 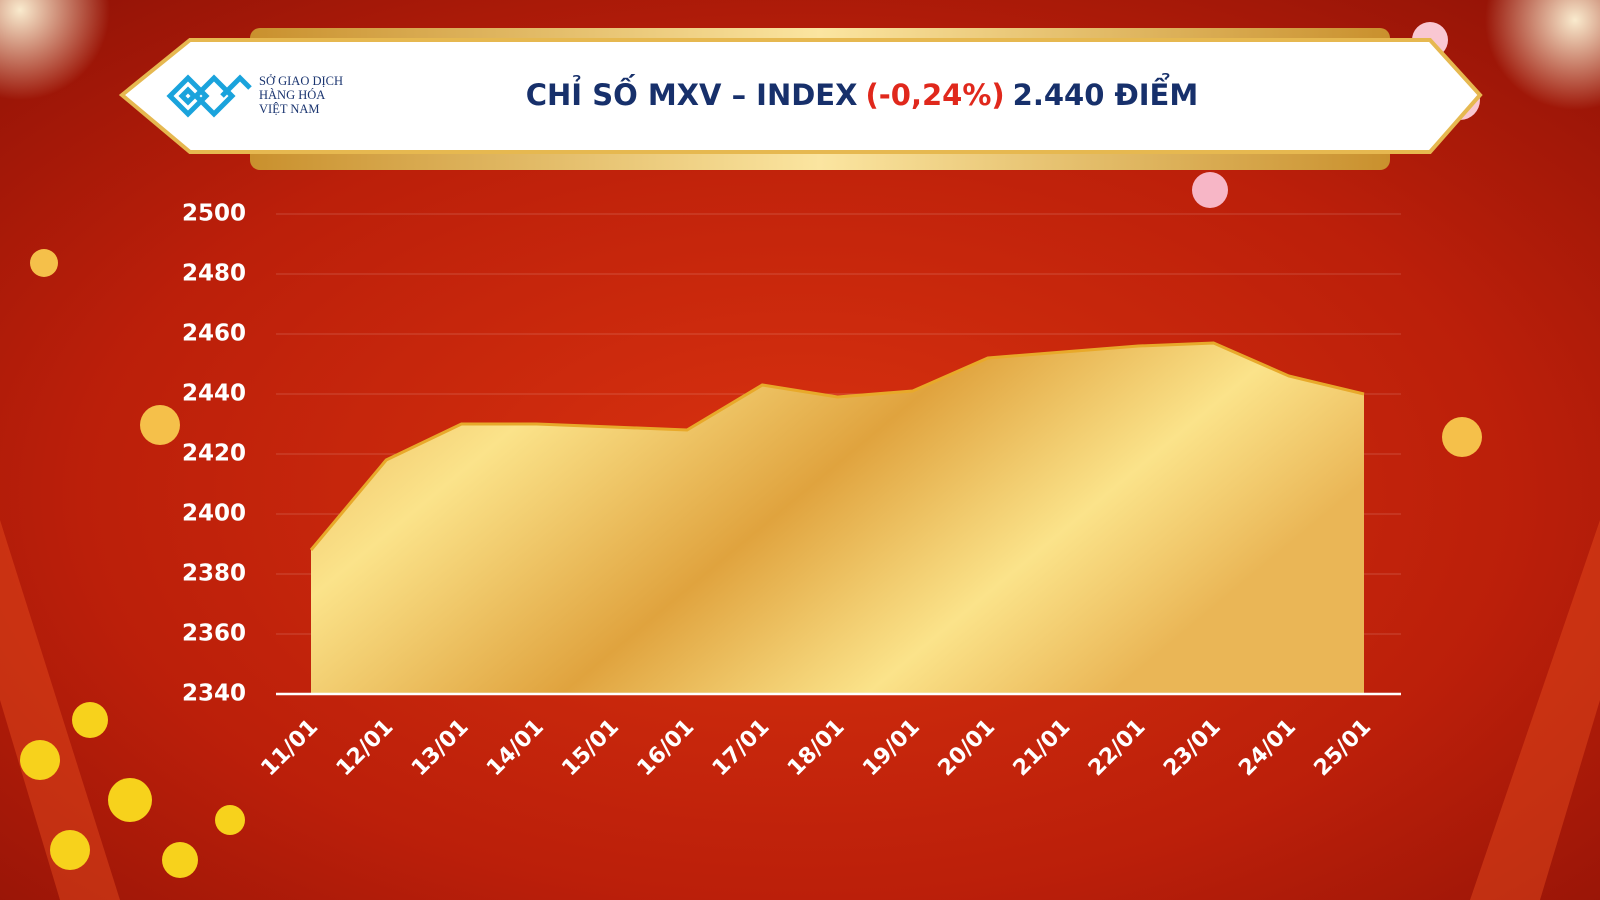 I want to click on title-part: CHỈ SỐ MXV – INDEX, so click(x=692, y=93).